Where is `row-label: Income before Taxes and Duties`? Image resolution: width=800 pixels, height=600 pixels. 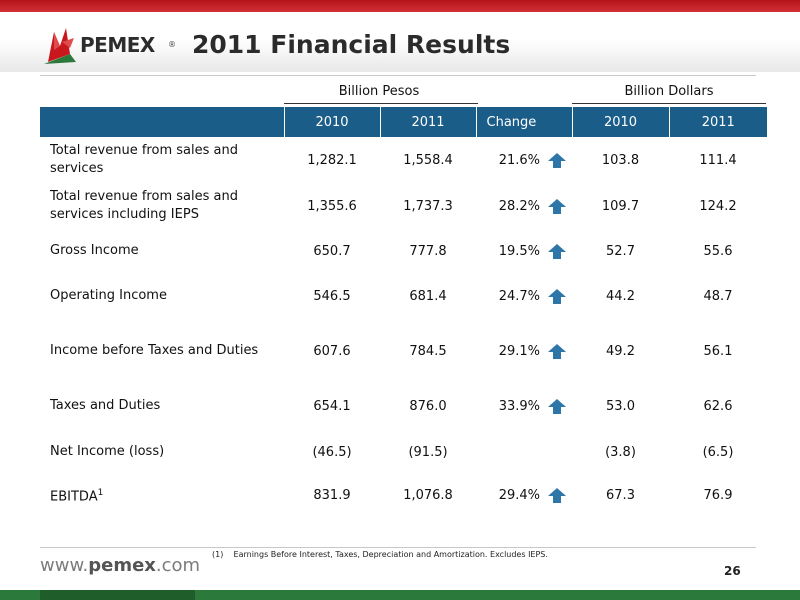
row-label: Income before Taxes and Duties is located at coordinates (162, 351).